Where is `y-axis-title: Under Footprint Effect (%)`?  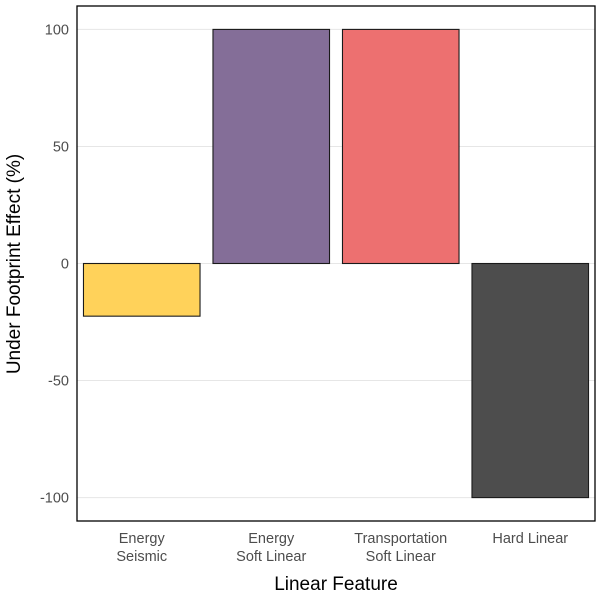 y-axis-title: Under Footprint Effect (%) is located at coordinates (14, 264).